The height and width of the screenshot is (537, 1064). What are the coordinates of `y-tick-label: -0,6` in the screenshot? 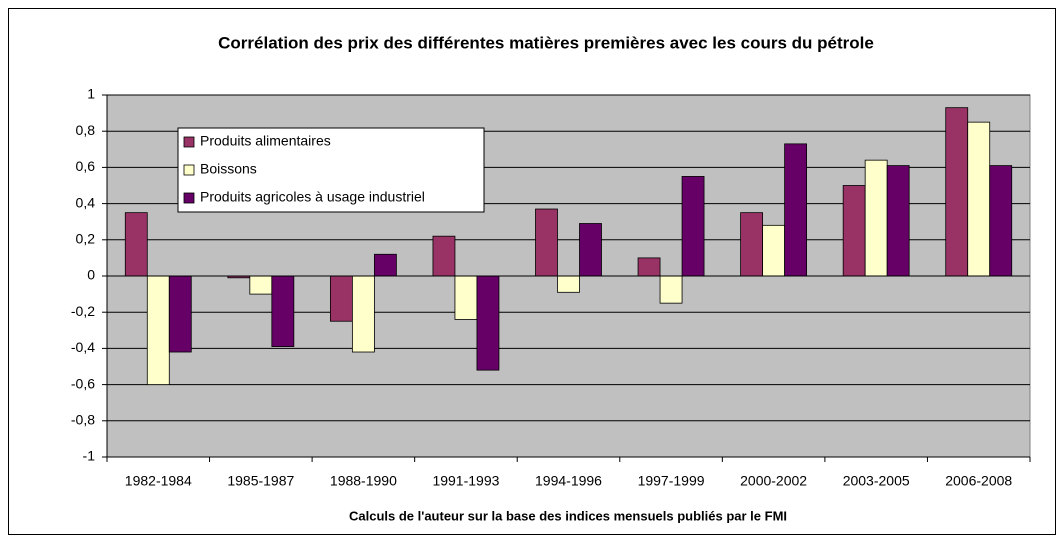 It's located at (83, 383).